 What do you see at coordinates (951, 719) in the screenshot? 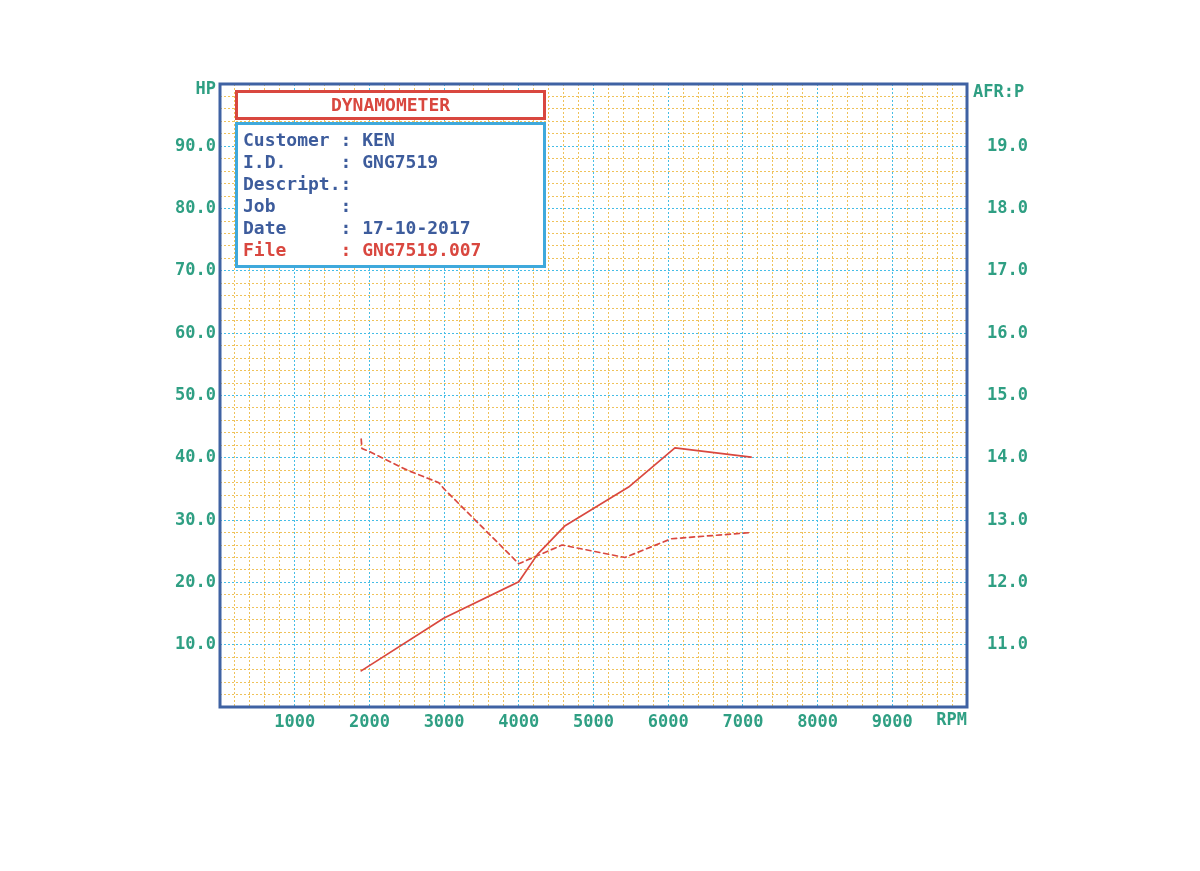
I see `x-axis-title: RPM` at bounding box center [951, 719].